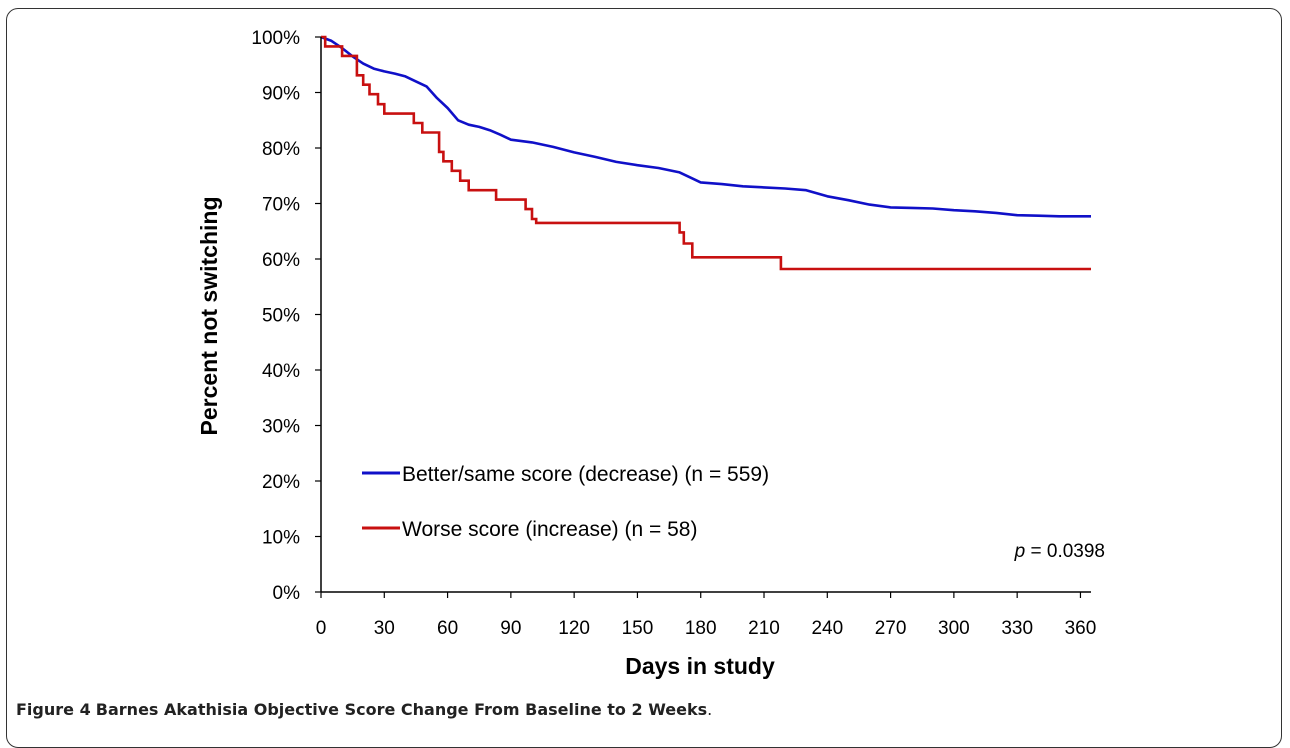  What do you see at coordinates (701, 628) in the screenshot?
I see `x-tick-label: 180` at bounding box center [701, 628].